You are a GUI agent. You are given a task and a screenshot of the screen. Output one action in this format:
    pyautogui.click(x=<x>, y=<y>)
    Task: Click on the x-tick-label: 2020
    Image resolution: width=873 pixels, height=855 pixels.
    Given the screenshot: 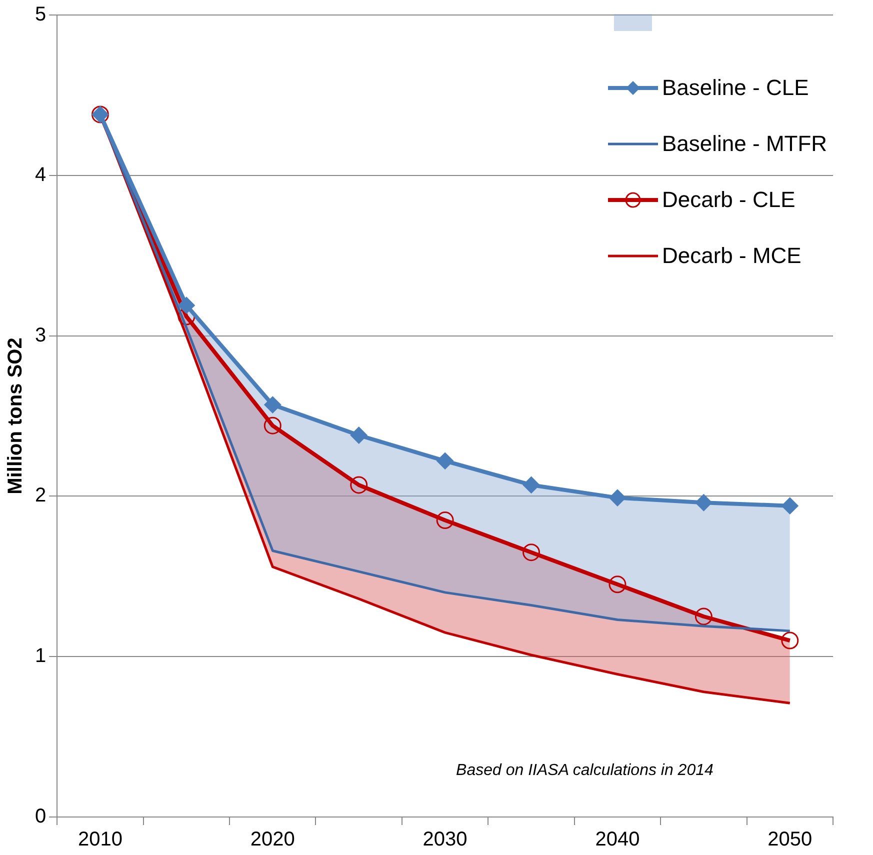 What is the action you would take?
    pyautogui.click(x=272, y=839)
    